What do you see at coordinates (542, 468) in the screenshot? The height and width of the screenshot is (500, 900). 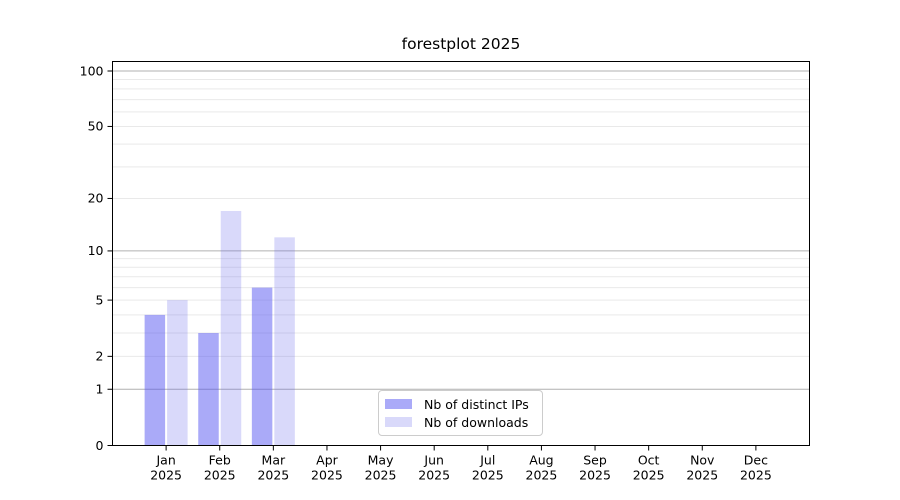 I see `x-tick-label: Aug 2025` at bounding box center [542, 468].